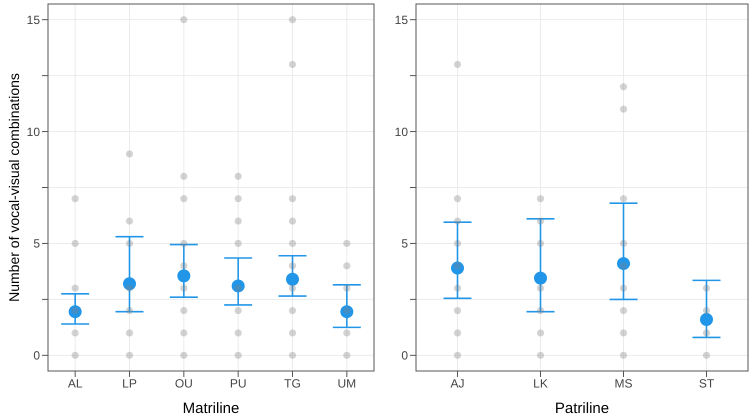 The height and width of the screenshot is (417, 754). I want to click on x-tick-label: LK, so click(540, 383).